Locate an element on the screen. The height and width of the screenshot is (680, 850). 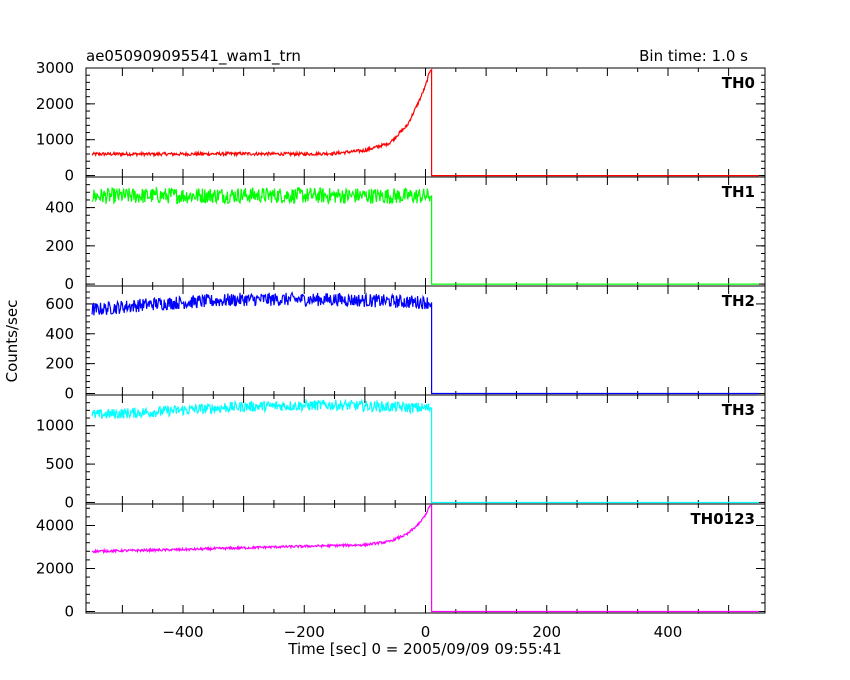
y-tick-label-th0: 3000 is located at coordinates (55, 68).